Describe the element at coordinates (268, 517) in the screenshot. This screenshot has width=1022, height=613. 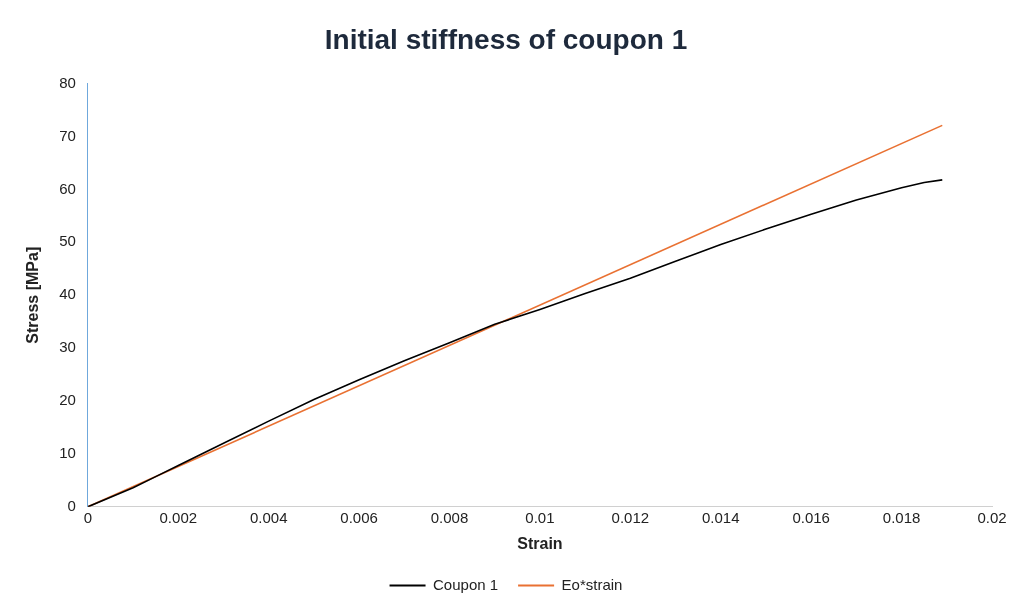
I see `x-tick-label: 0.004` at that location.